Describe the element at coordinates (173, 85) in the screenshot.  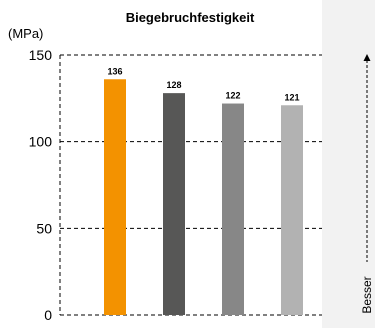
I see `data-label: 128` at that location.